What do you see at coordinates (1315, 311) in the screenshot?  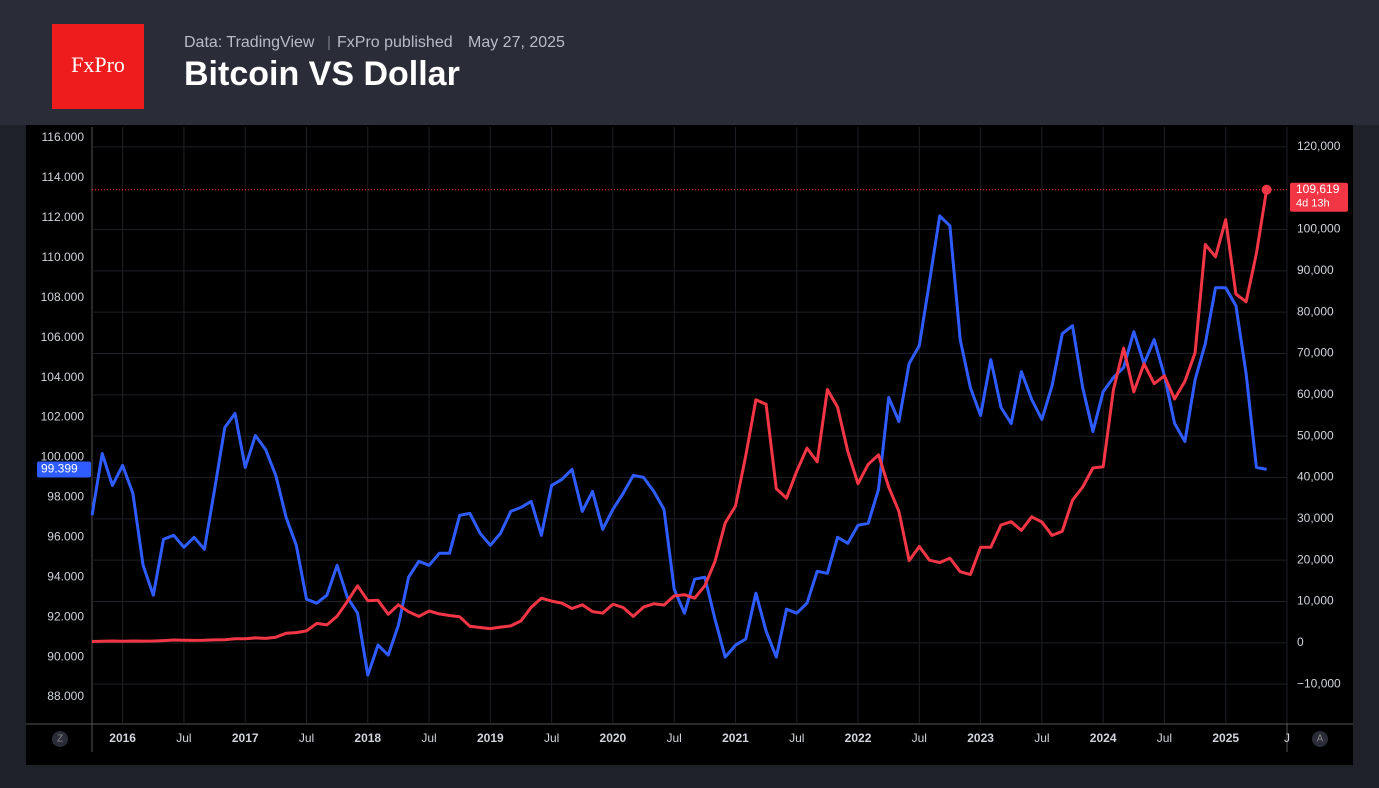 I see `y2-tick-label: 80,000` at bounding box center [1315, 311].